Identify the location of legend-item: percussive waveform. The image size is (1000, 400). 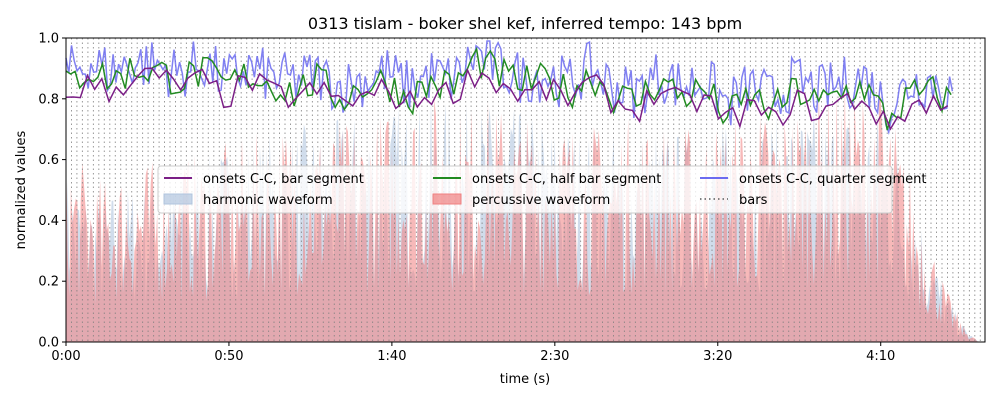
(521, 200).